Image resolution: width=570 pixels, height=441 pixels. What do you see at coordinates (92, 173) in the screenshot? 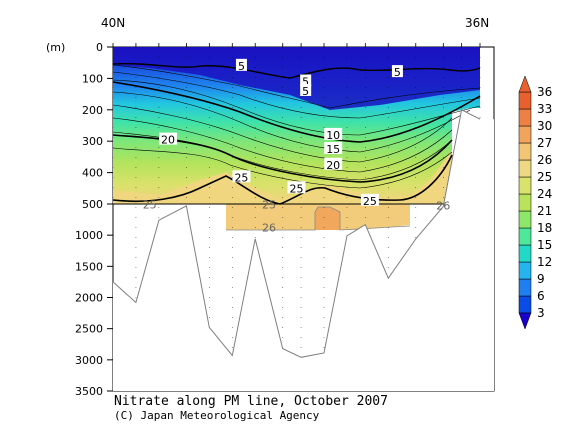
I see `y-tick-label: 400` at bounding box center [92, 173].